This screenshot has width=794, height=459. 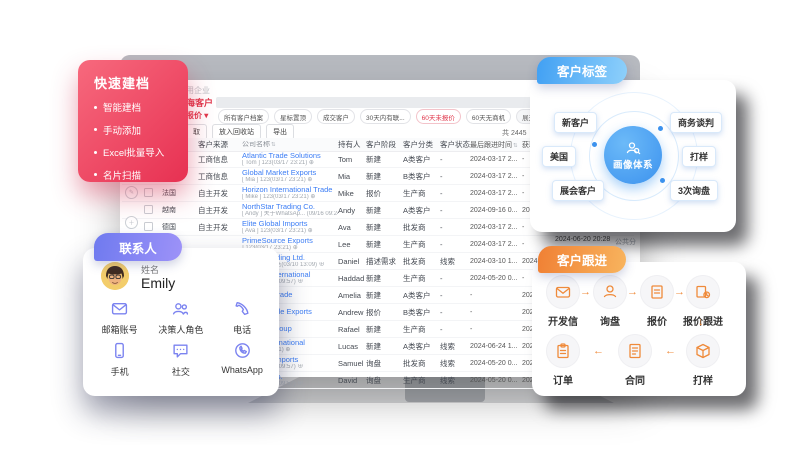 What do you see at coordinates (131, 222) in the screenshot?
I see `row-add-icon: ＋` at bounding box center [131, 222].